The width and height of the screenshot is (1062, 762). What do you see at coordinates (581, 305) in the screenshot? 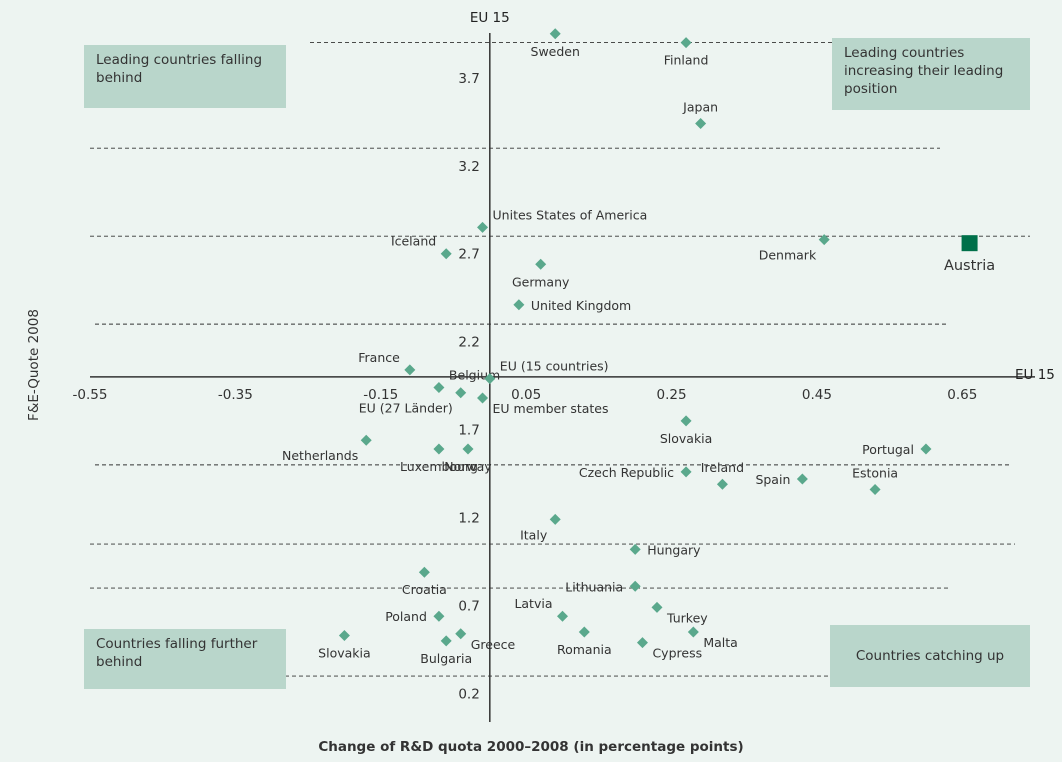
I see `data-point-label: United Kingdom` at bounding box center [581, 305].